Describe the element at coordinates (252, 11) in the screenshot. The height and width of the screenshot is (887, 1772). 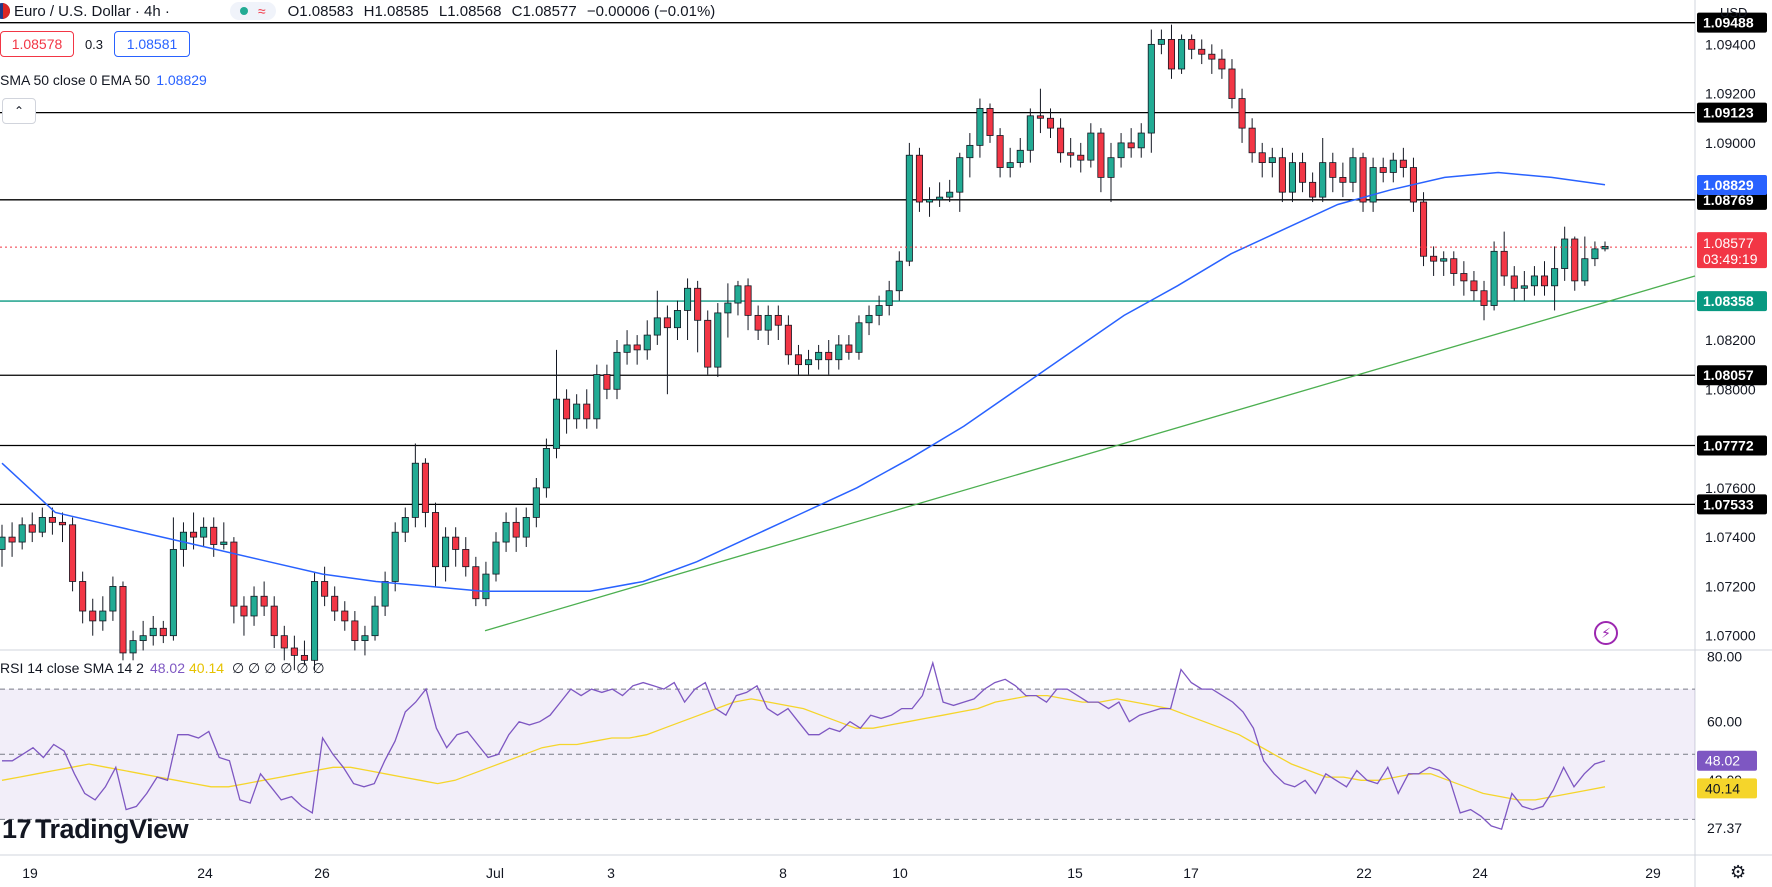
I see `market-status: ≈` at that location.